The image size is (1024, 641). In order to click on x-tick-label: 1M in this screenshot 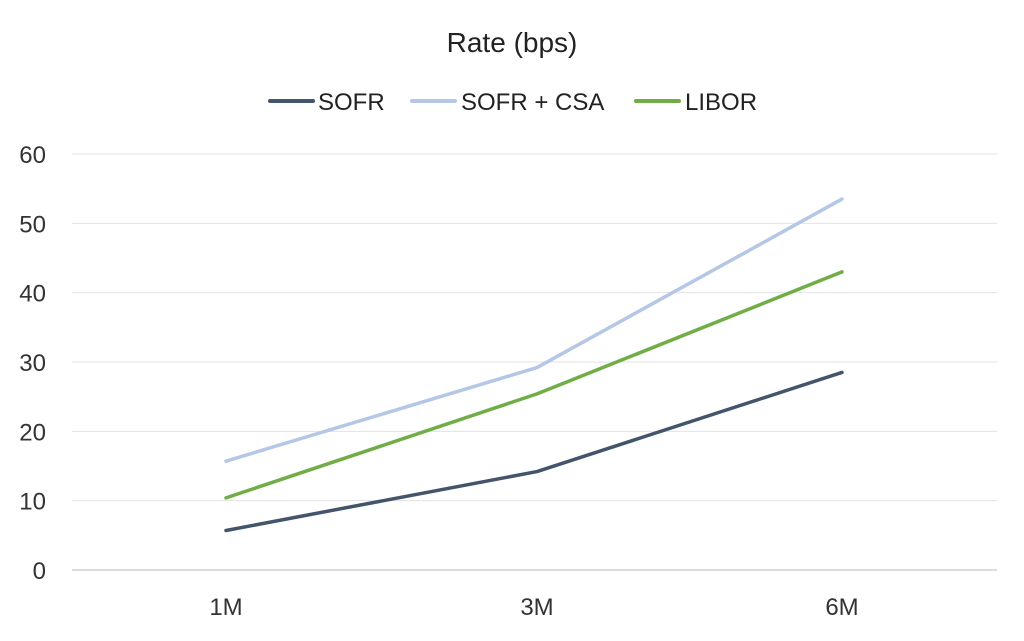, I will do `click(225, 607)`.